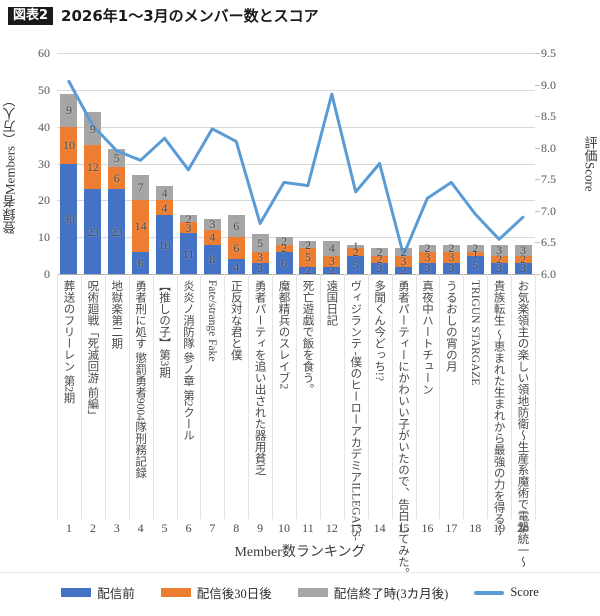 Image resolution: width=600 pixels, height=616 pixels. What do you see at coordinates (296, 53) in the screenshot?
I see `gridline` at bounding box center [296, 53].